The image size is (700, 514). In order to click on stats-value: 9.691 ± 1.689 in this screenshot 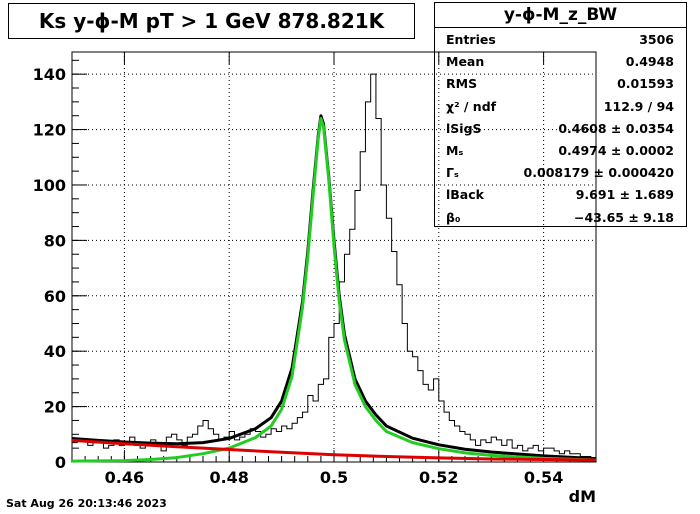, I will do `click(624, 195)`.